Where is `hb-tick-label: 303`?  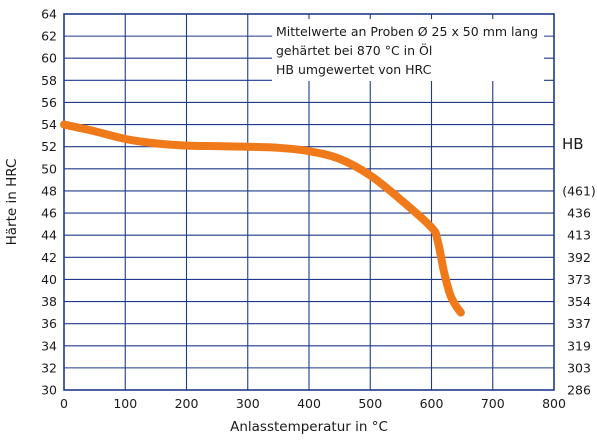
hb-tick-label: 303 is located at coordinates (579, 367).